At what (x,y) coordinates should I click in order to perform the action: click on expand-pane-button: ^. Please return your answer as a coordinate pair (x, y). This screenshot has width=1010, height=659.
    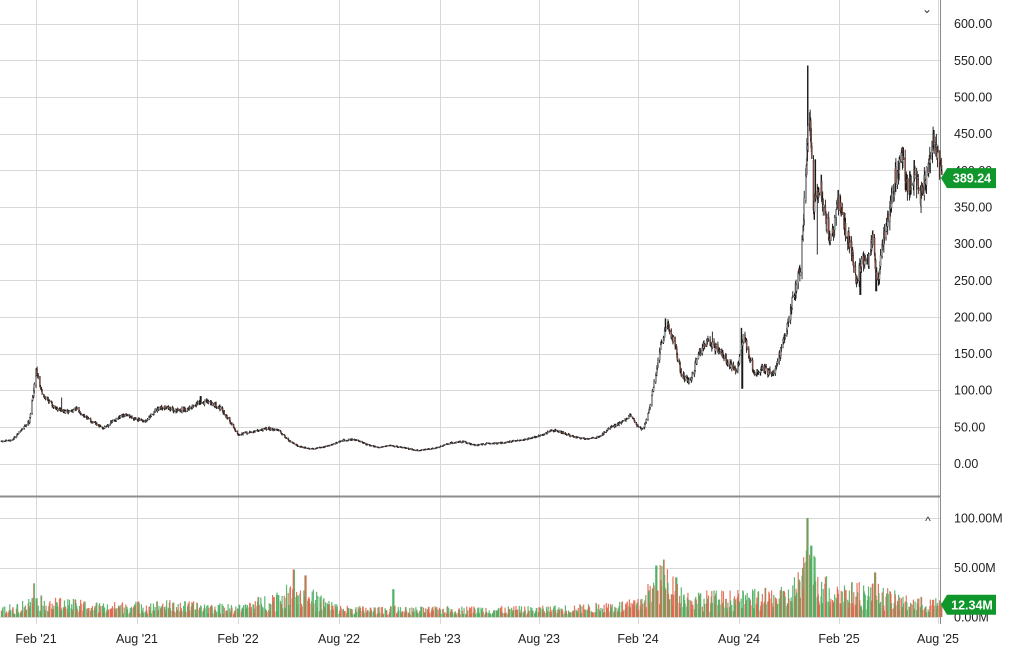
    Looking at the image, I should click on (928, 521).